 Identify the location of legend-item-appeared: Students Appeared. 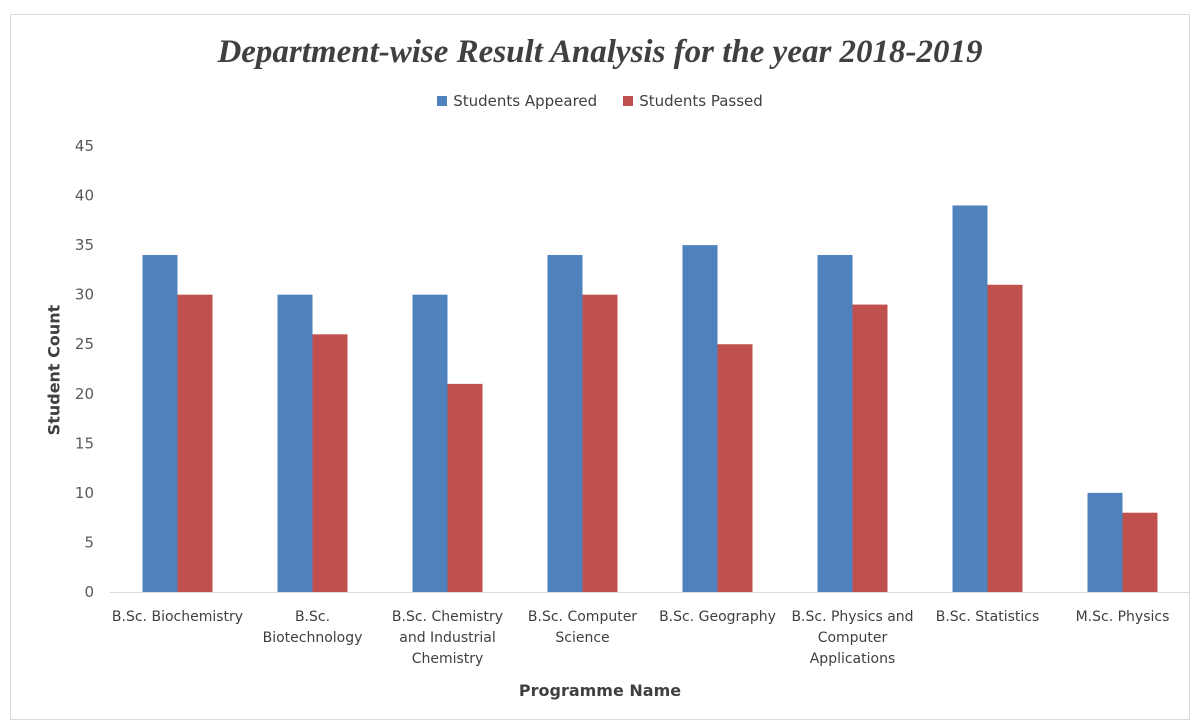
(517, 101).